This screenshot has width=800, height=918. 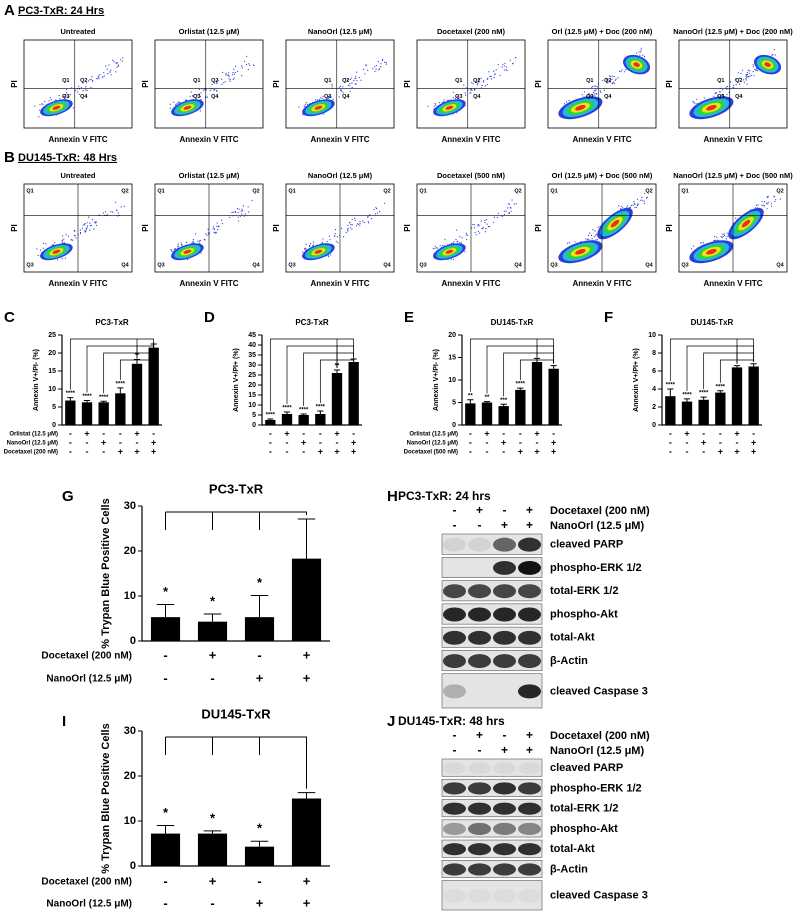 What do you see at coordinates (291, 265) in the screenshot?
I see `quadrant-label: Q3` at bounding box center [291, 265].